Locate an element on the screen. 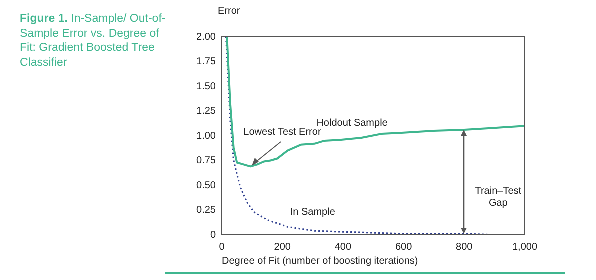 The image size is (596, 280). y-tick-label: 0.75 is located at coordinates (206, 161).